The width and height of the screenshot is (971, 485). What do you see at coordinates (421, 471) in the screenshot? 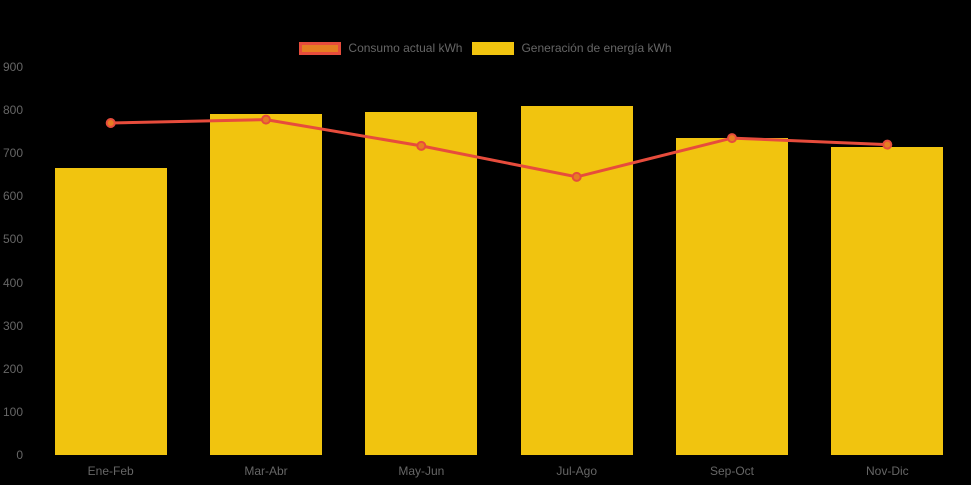
I see `x-tick-label: May-Jun` at bounding box center [421, 471].